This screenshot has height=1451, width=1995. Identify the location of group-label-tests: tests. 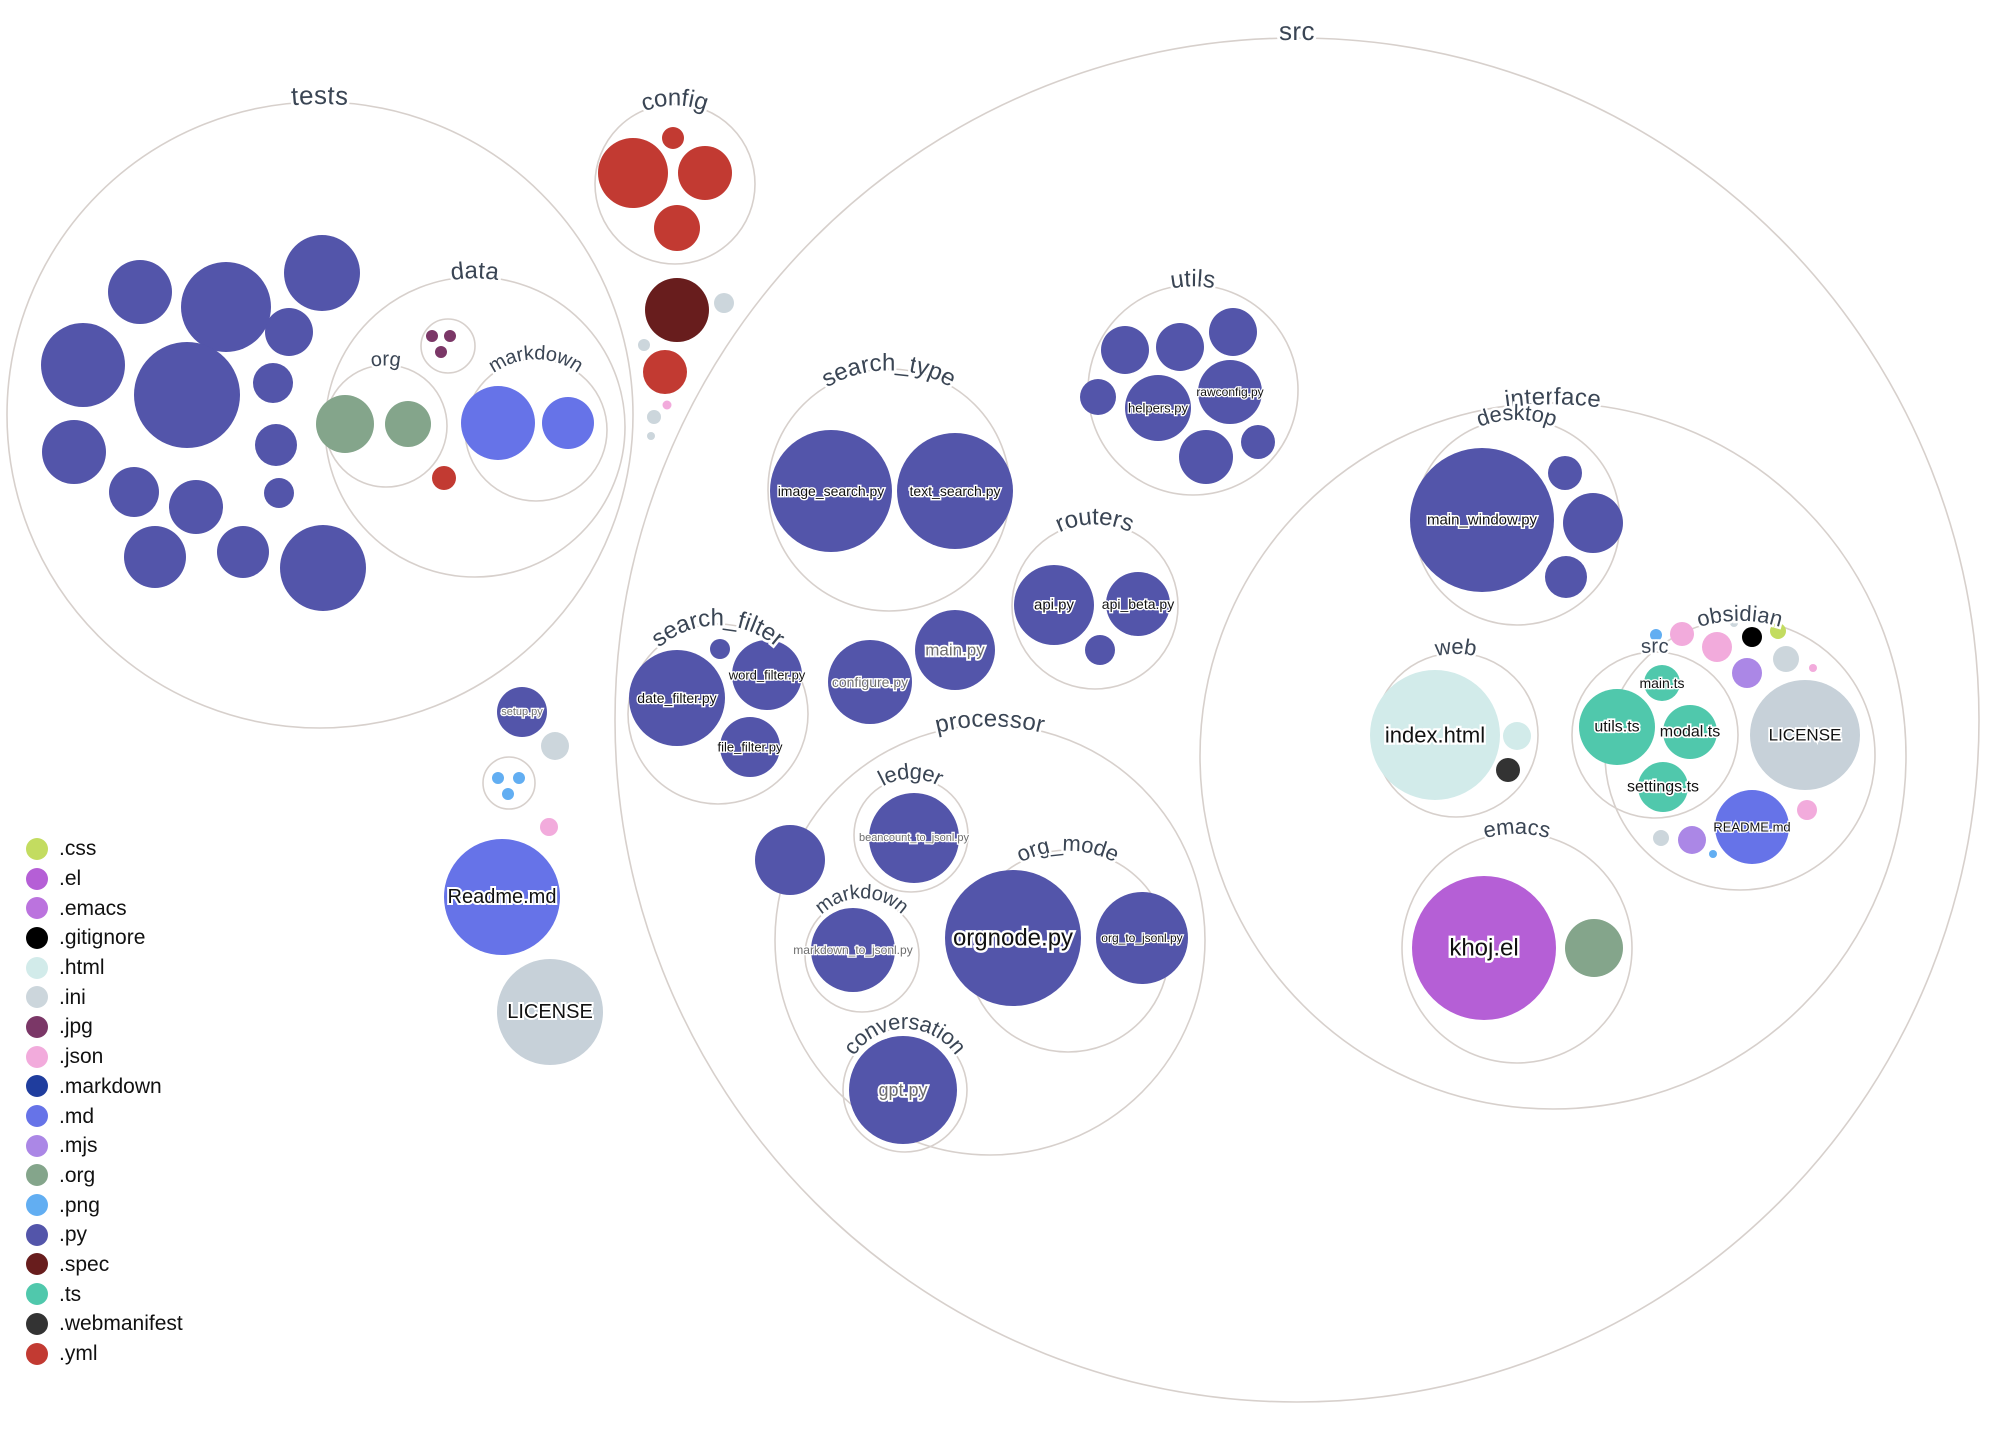
(320, 95).